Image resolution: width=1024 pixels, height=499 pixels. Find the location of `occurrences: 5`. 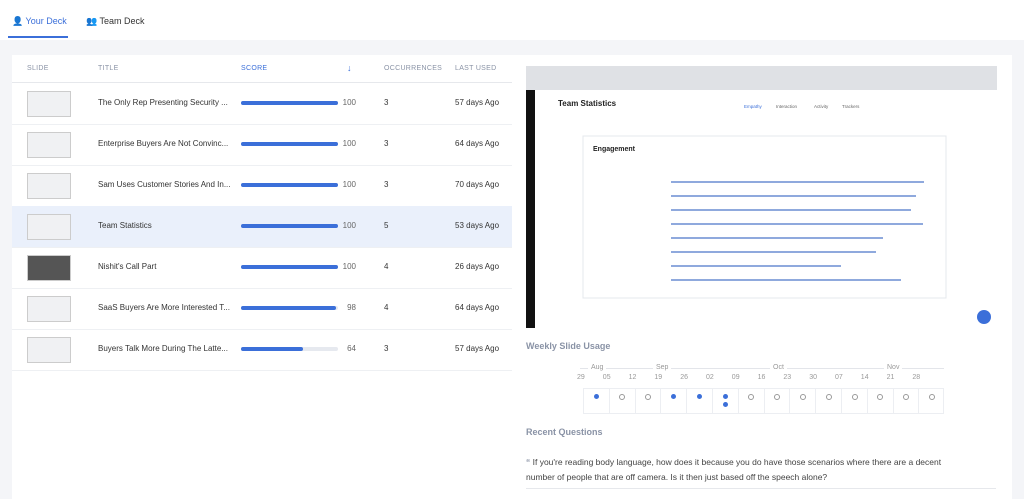

occurrences: 5 is located at coordinates (386, 225).